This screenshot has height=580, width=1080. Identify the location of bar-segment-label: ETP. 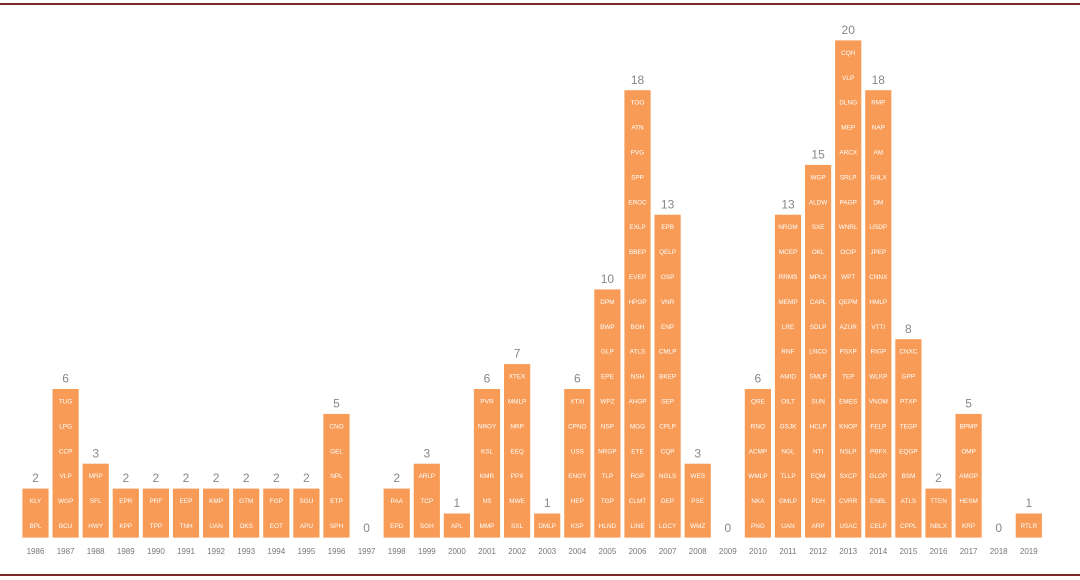
(336, 501).